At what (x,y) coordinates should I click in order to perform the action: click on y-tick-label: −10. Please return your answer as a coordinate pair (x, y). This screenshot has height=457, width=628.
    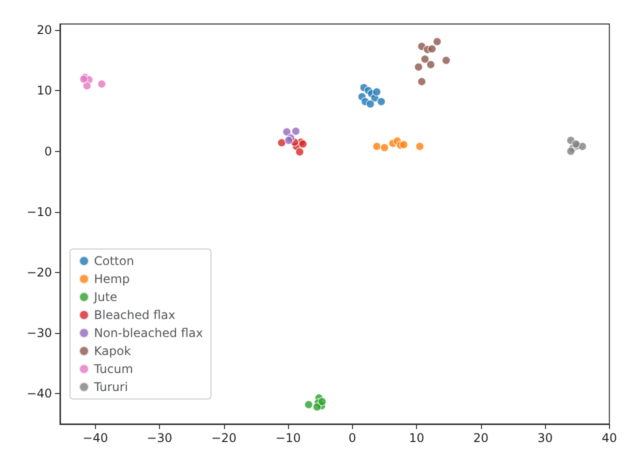
    Looking at the image, I should click on (39, 211).